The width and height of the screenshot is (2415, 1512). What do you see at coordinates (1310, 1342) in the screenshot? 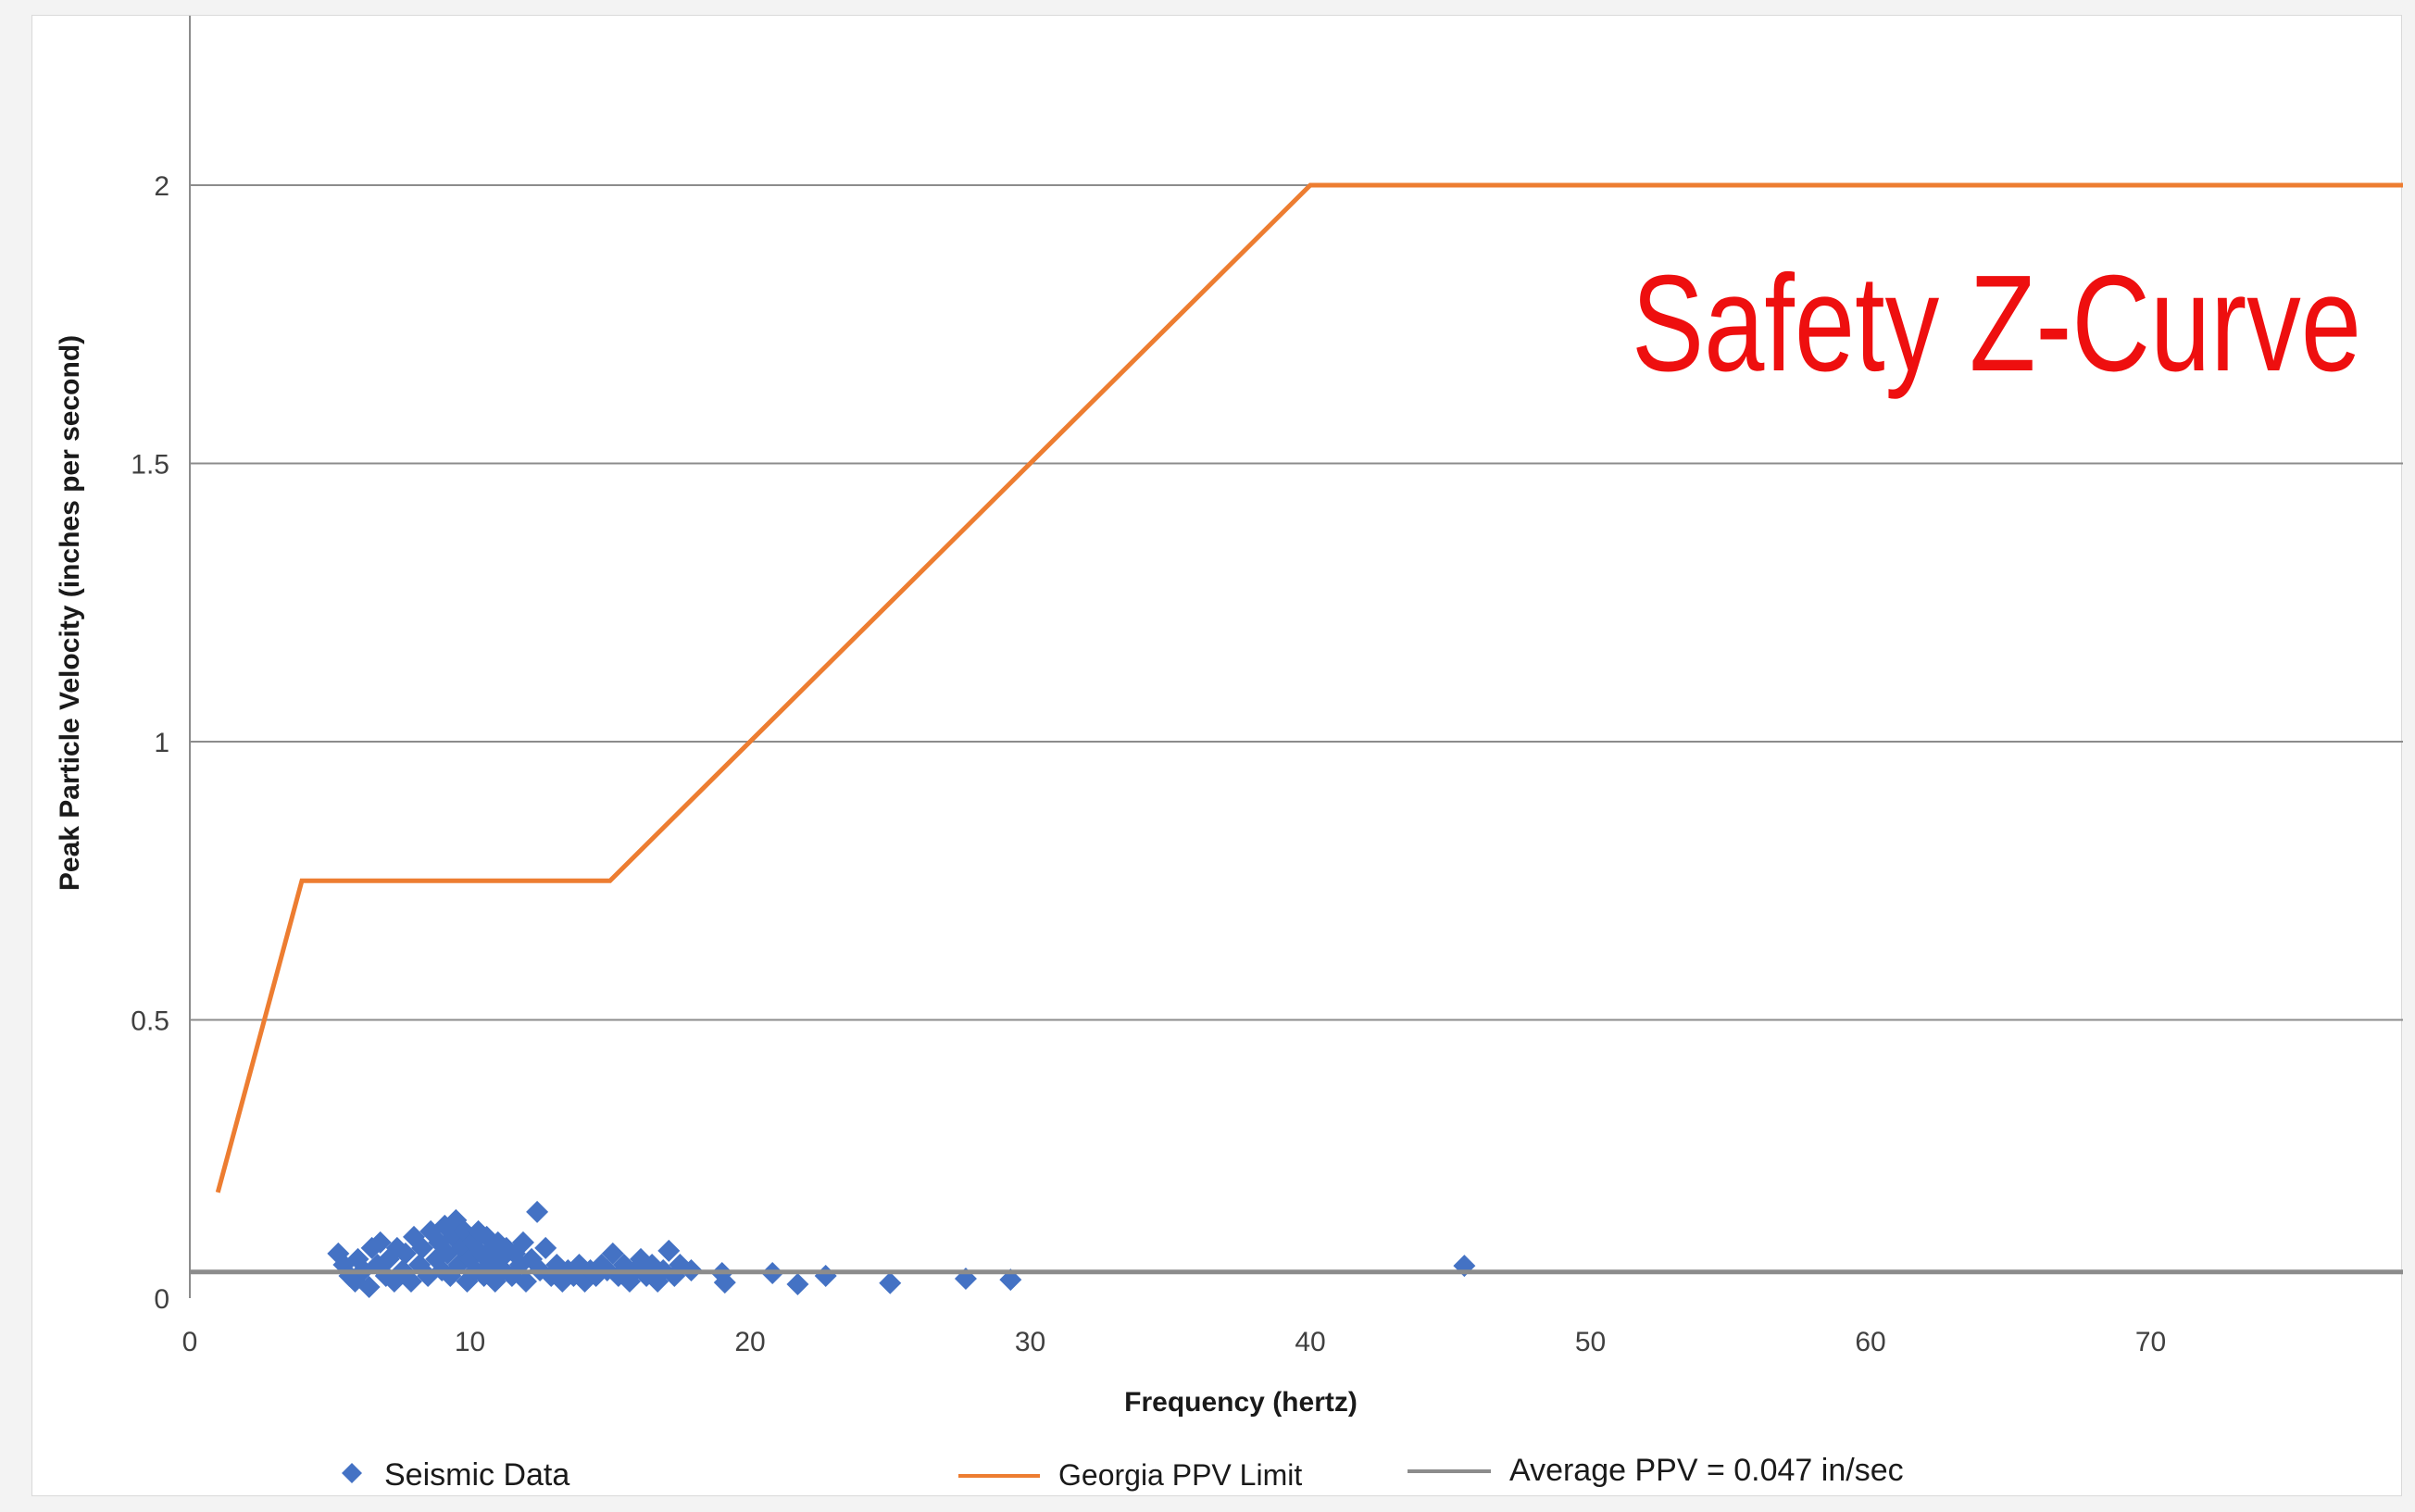
I see `x-tick-label-40: 40` at bounding box center [1310, 1342].